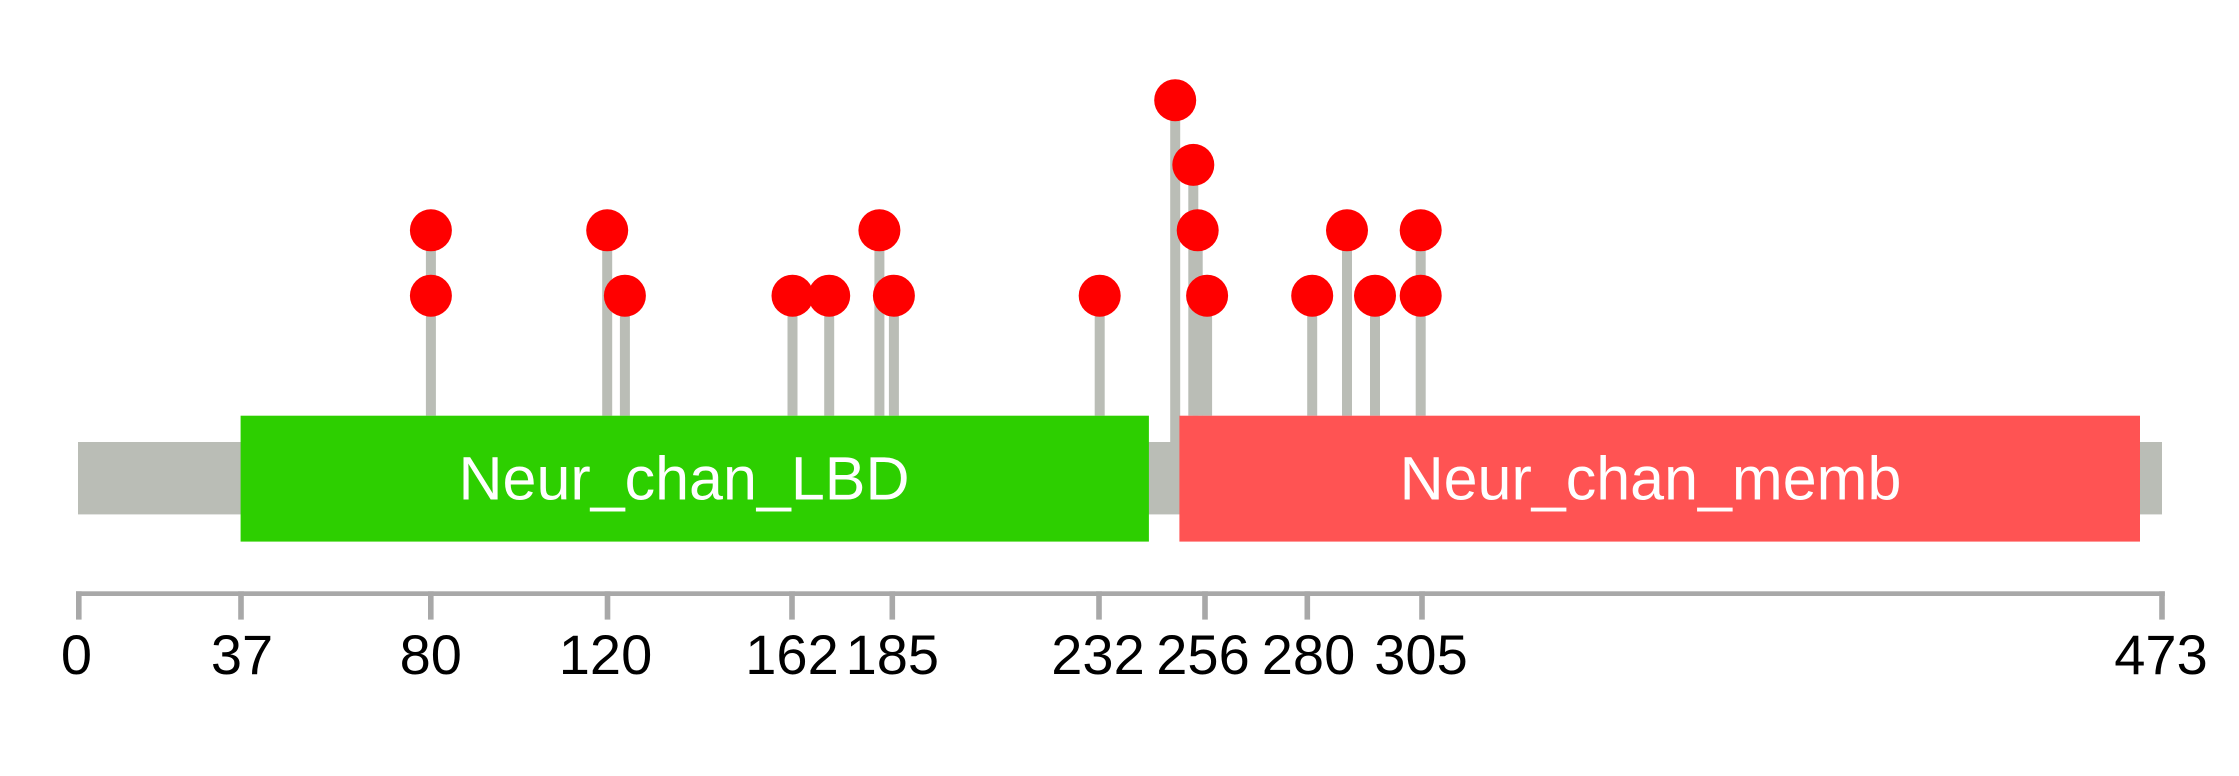  What do you see at coordinates (683, 479) in the screenshot?
I see `svg-text: Neur_chan_LBD` at bounding box center [683, 479].